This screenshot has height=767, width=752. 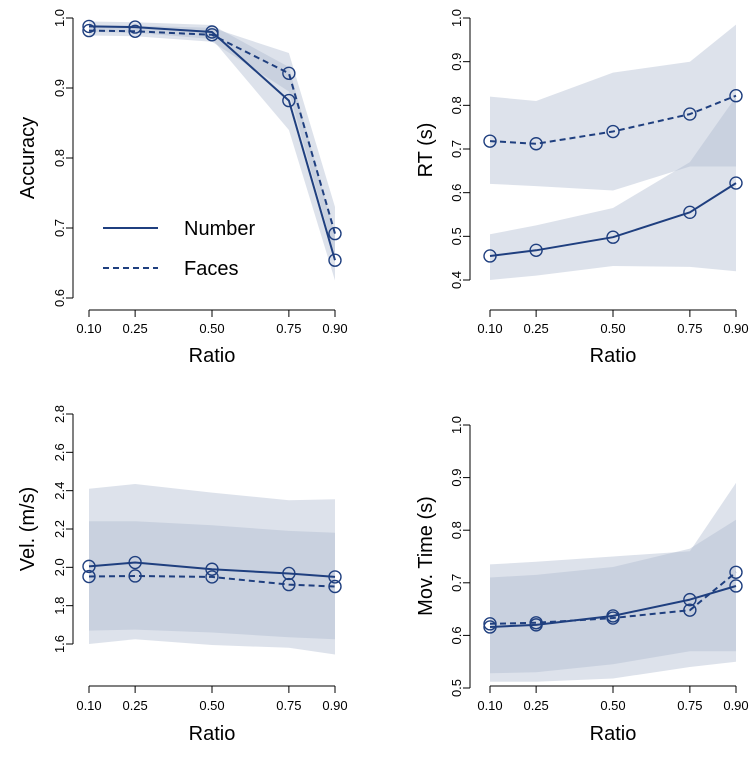 I want to click on y-tick-label: 2.6, so click(x=59, y=452).